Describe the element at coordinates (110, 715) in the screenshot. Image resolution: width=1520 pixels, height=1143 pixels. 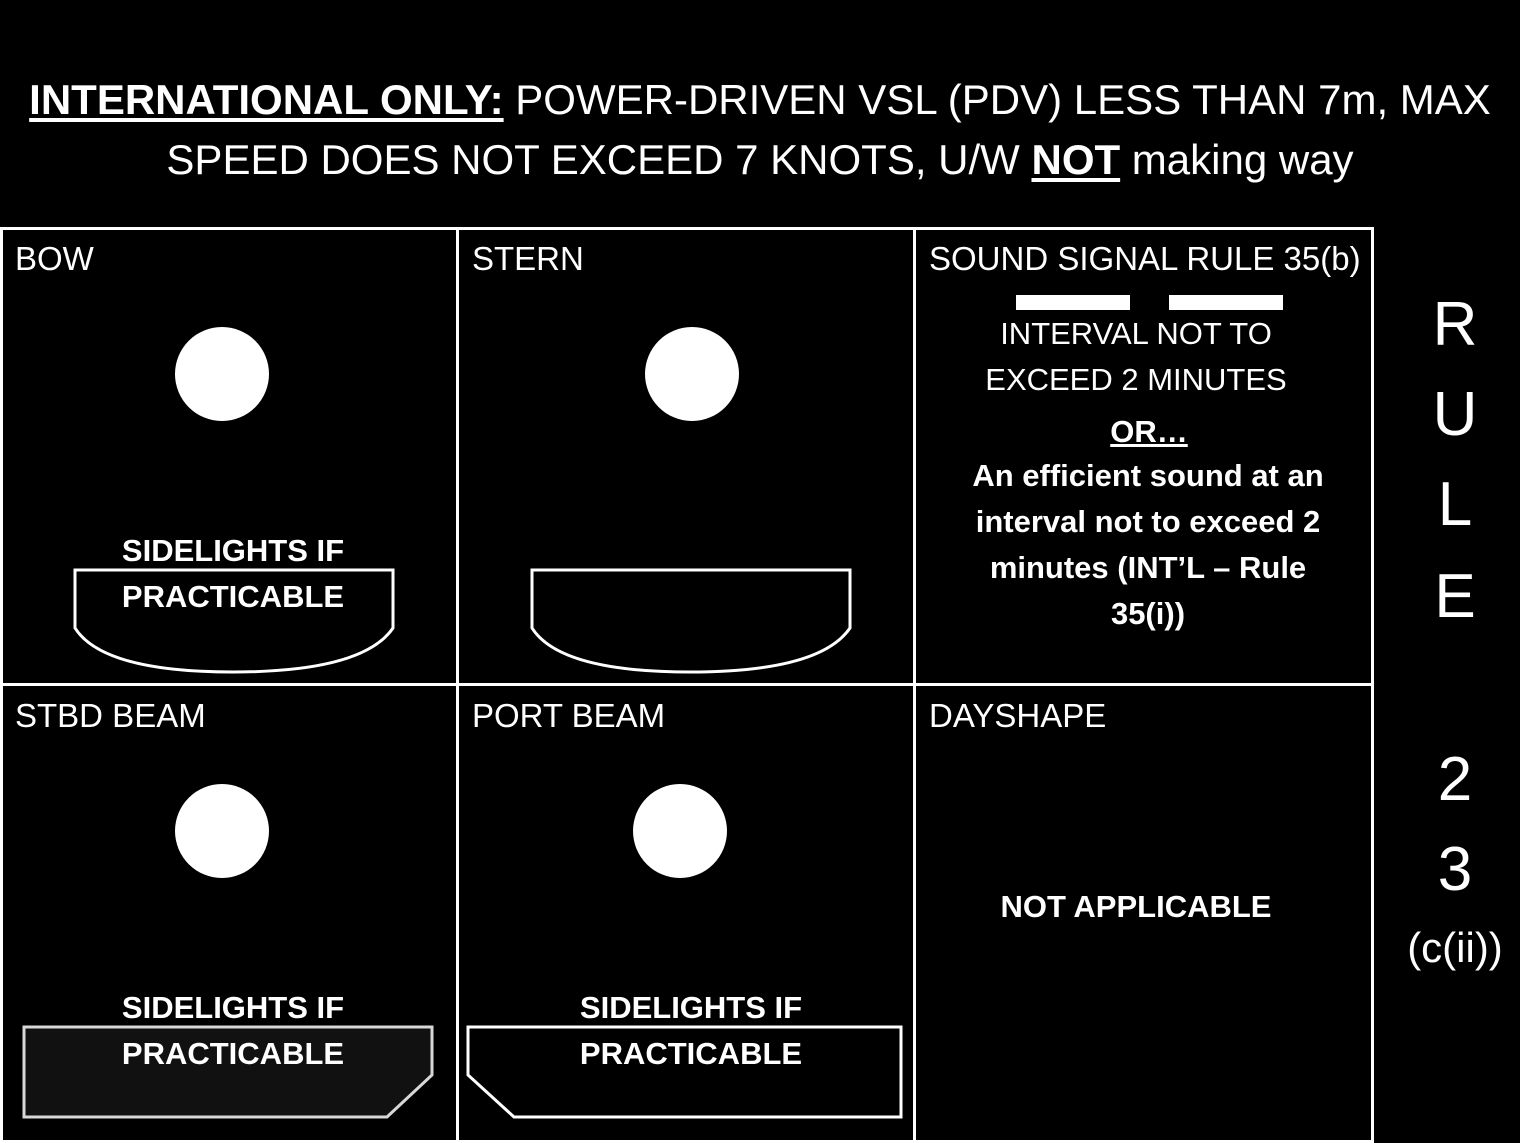
I see `stbd-beam-label: STBD BEAM` at that location.